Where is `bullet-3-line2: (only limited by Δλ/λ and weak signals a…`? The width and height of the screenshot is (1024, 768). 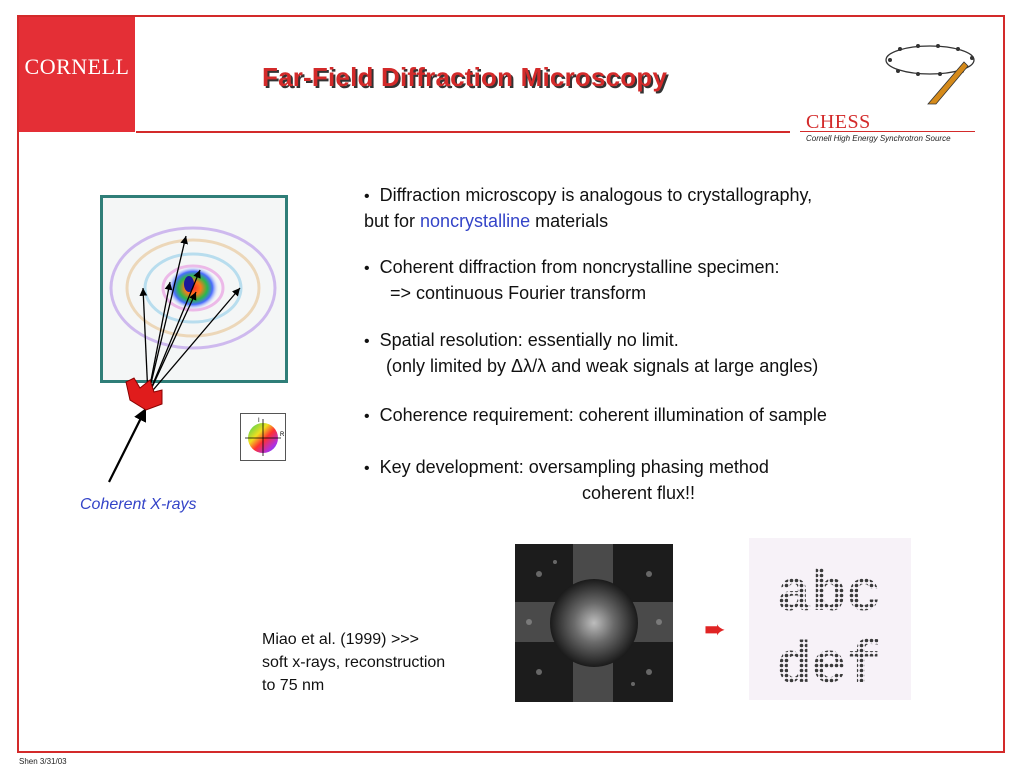 bullet-3-line2: (only limited by Δλ/λ and weak signals a… is located at coordinates (602, 366).